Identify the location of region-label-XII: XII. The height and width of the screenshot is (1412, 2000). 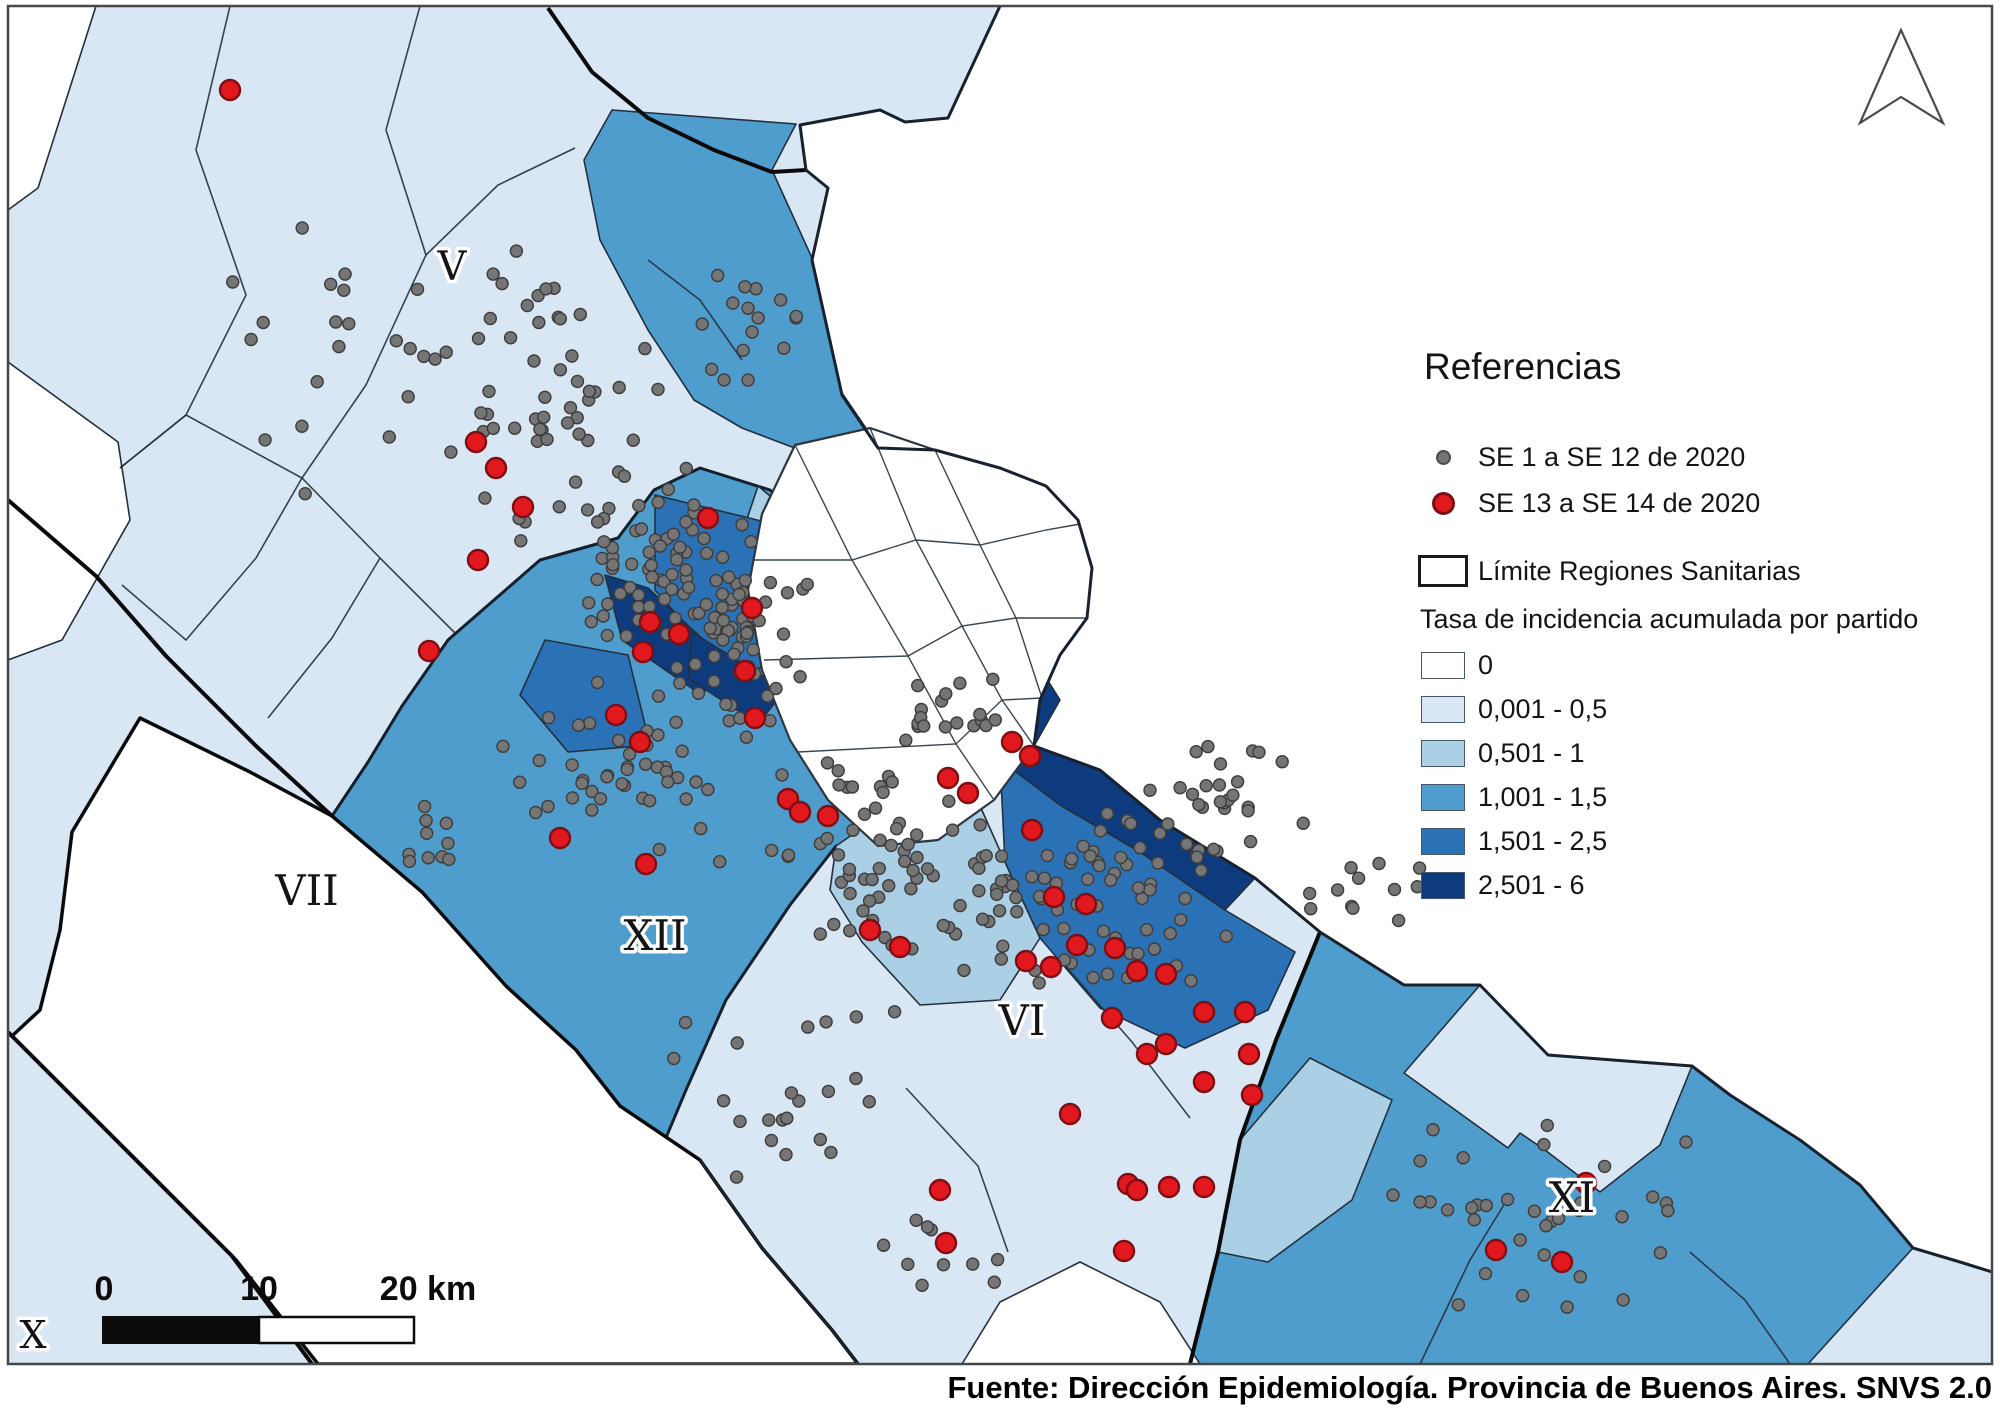
(654, 935).